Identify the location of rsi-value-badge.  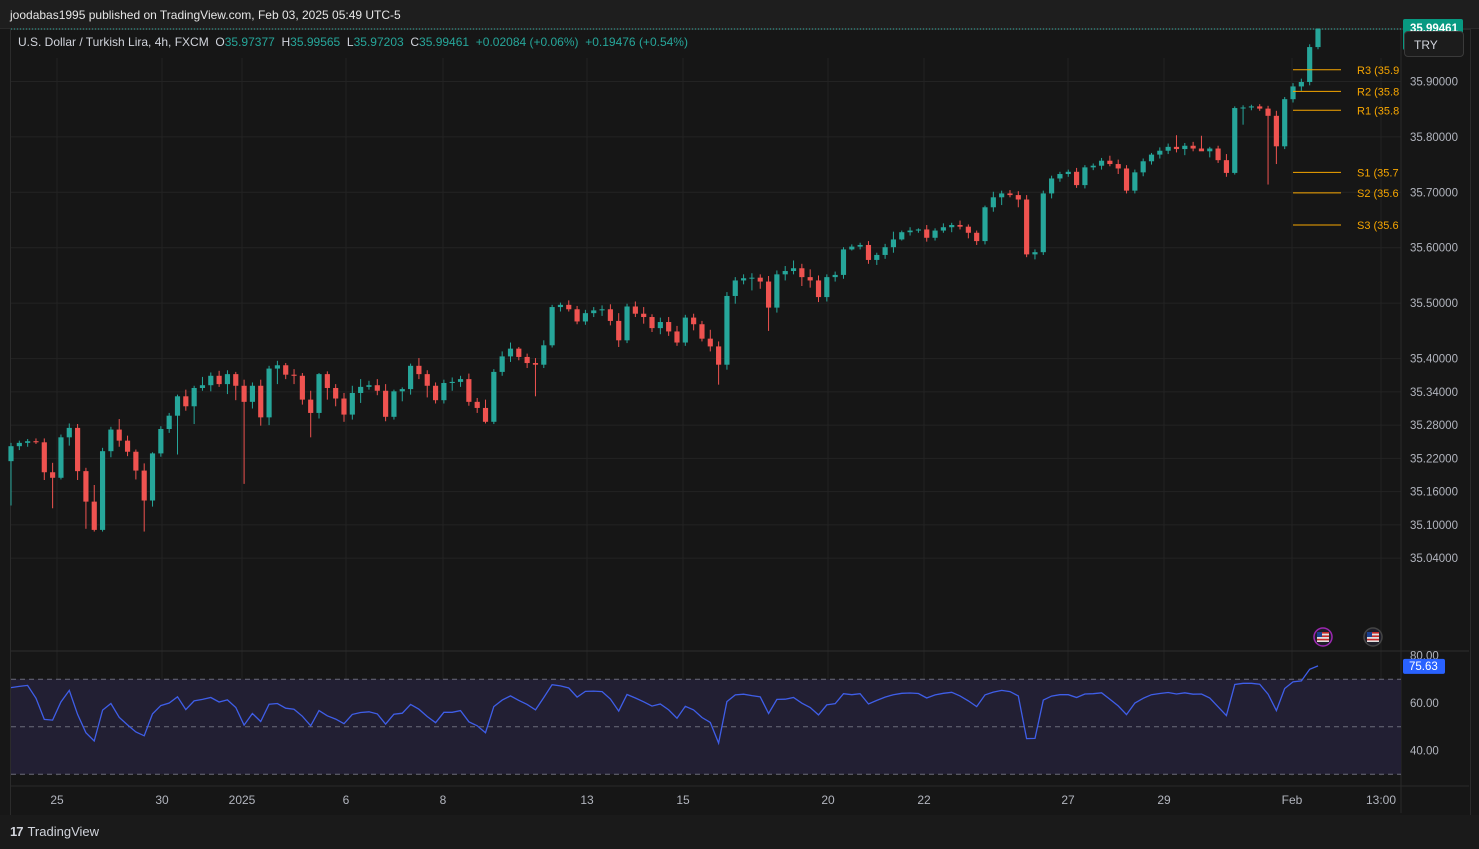
(1424, 666).